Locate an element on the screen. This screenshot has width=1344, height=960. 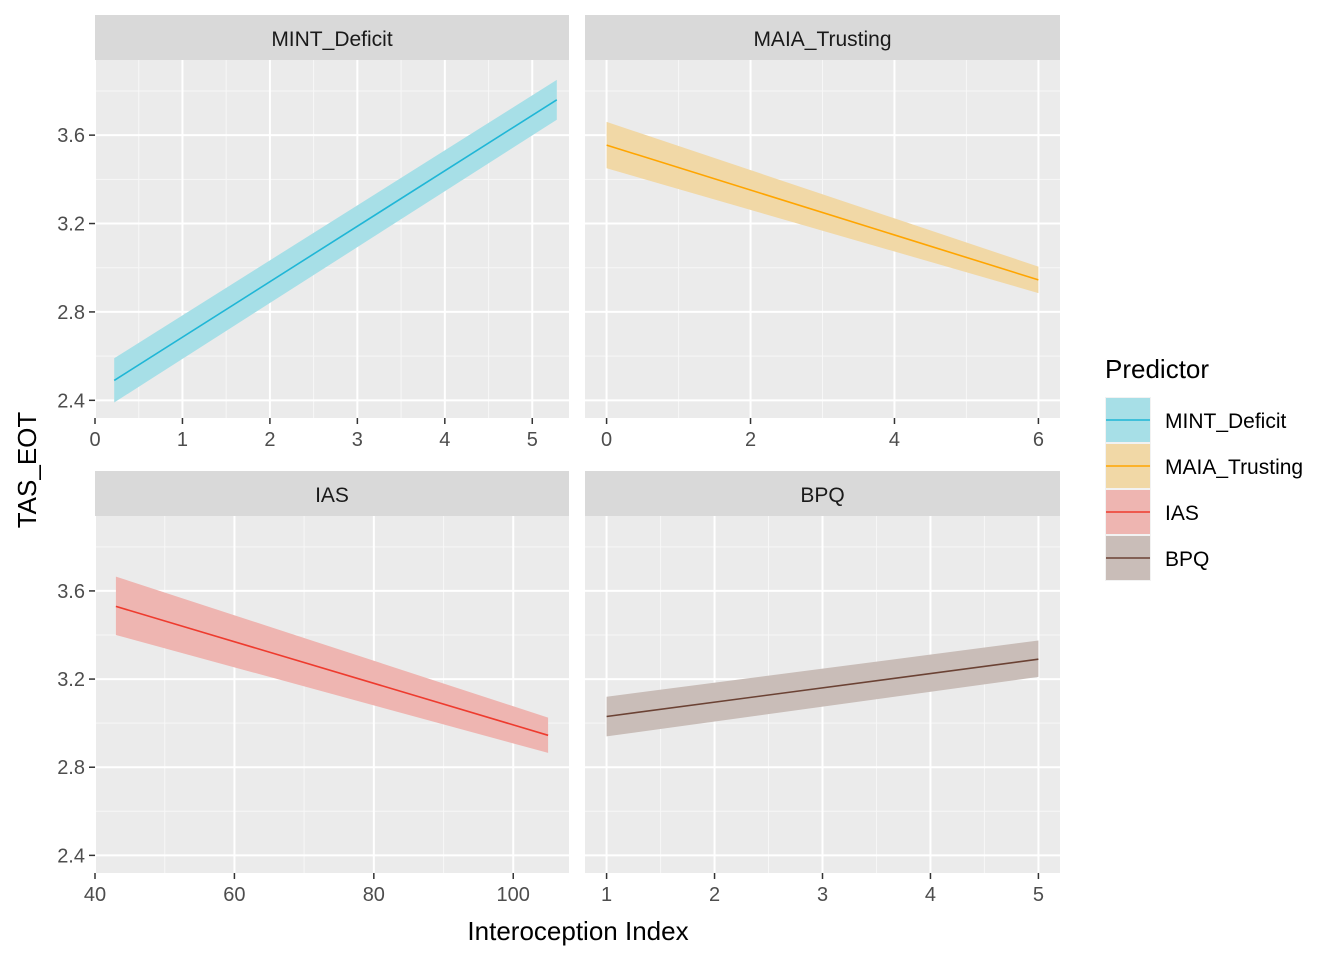
facet-strip-label: MAIA_Trusting is located at coordinates (822, 39).